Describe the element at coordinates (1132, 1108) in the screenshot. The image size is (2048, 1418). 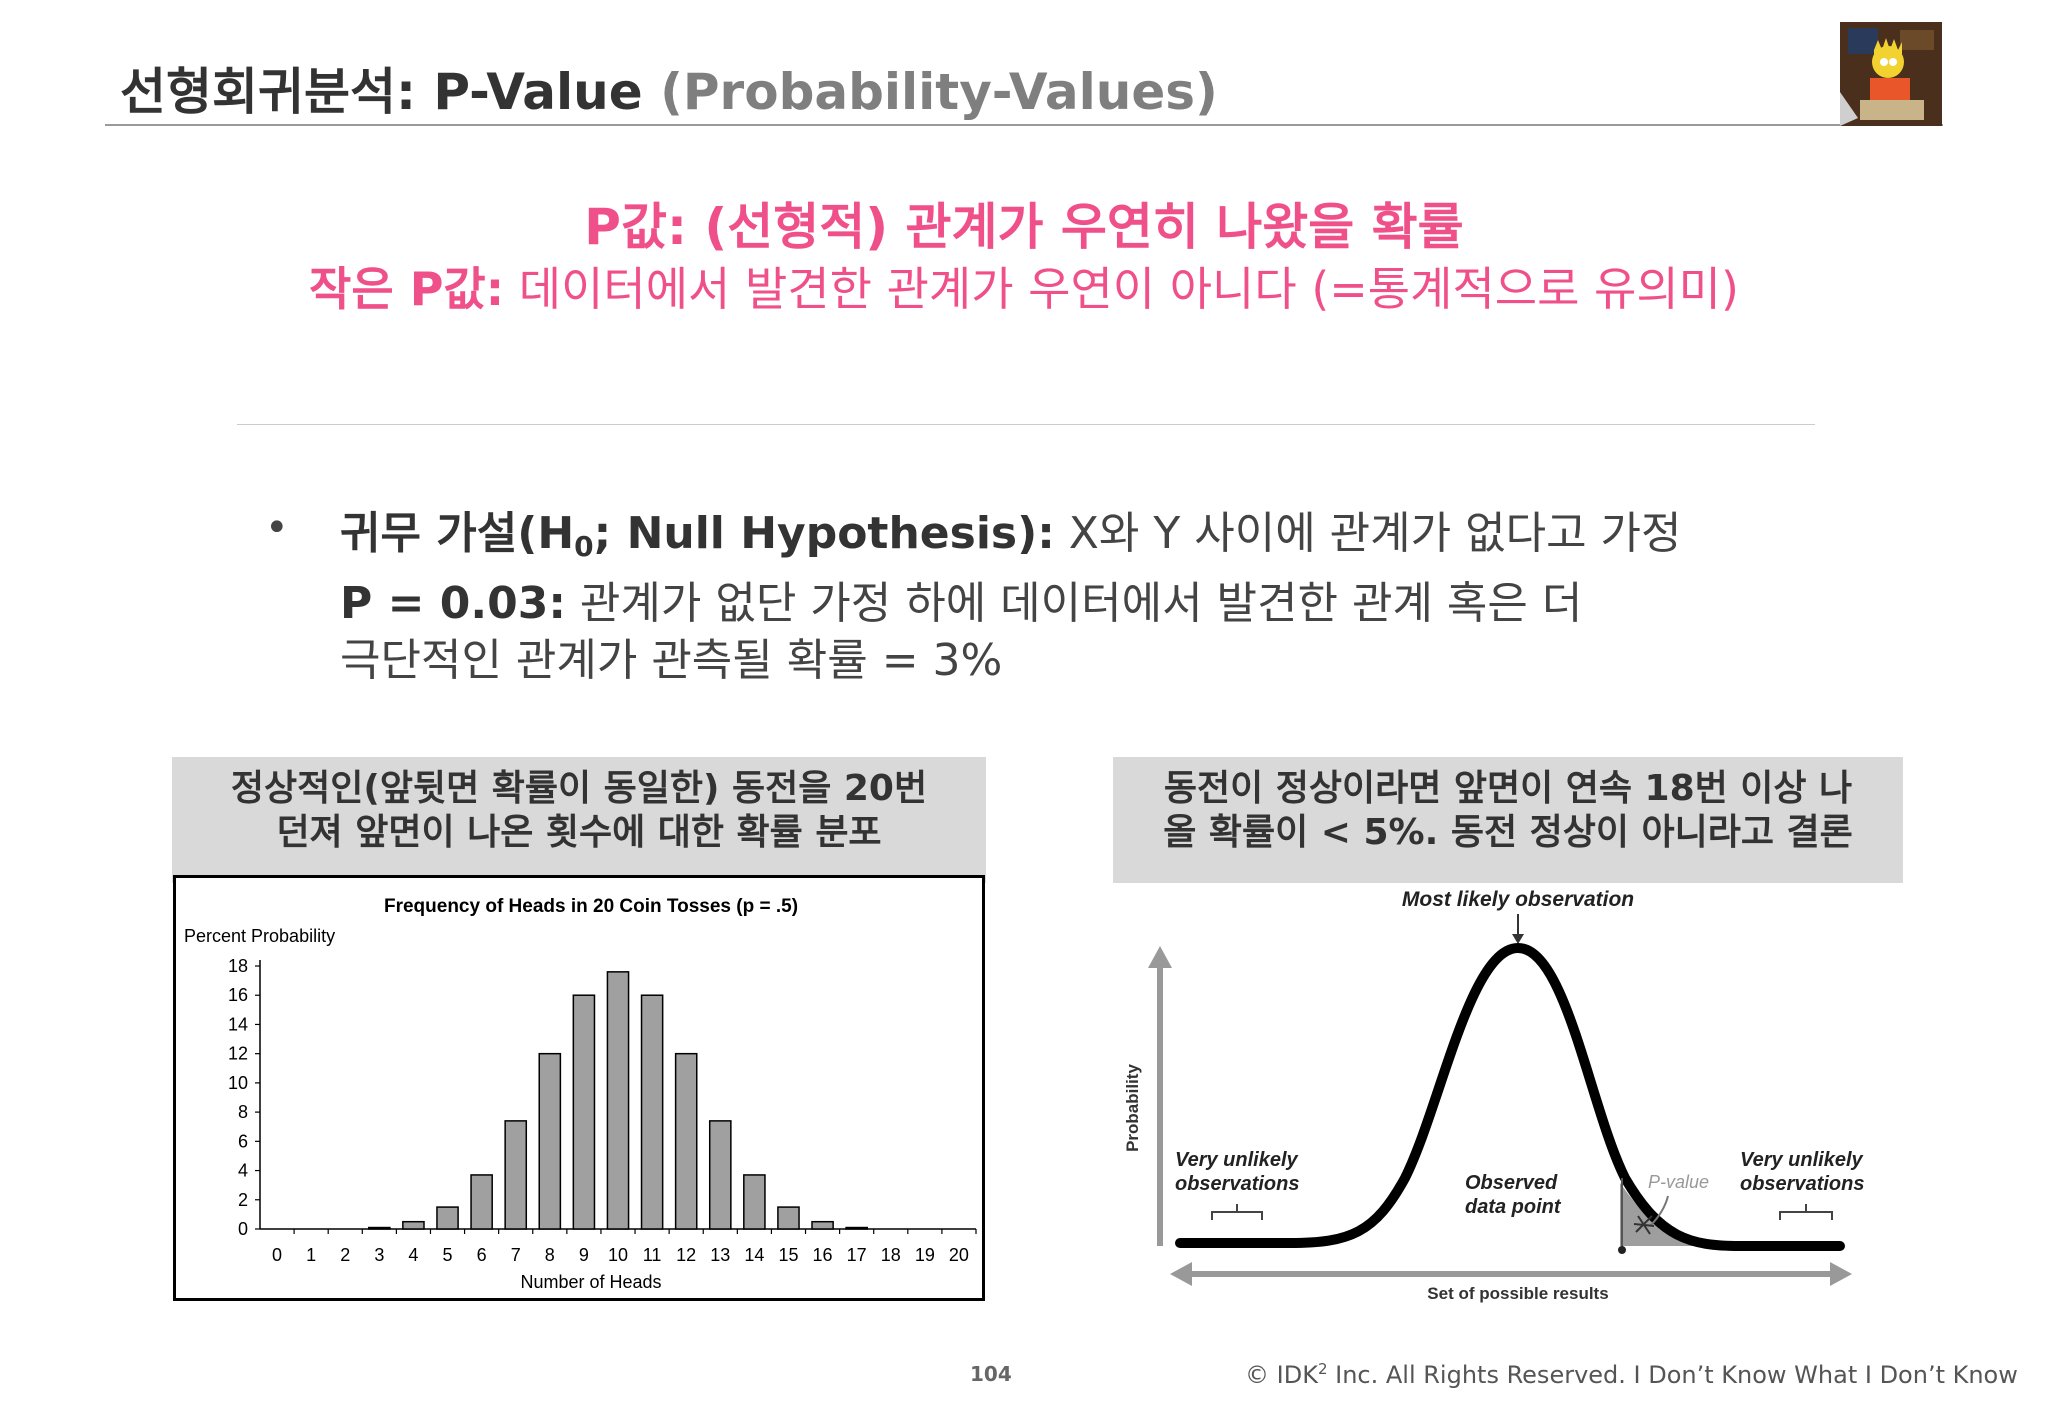
I see `probability-axis-label: Probability` at that location.